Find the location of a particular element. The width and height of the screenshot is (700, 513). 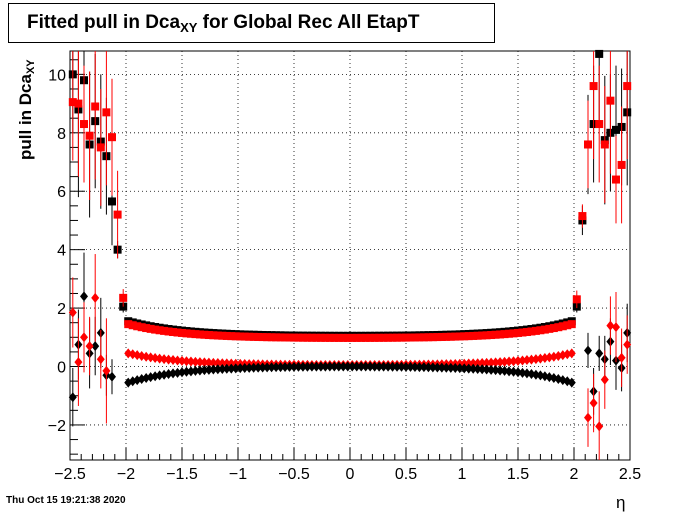

x-tick-label: 0 is located at coordinates (350, 474).